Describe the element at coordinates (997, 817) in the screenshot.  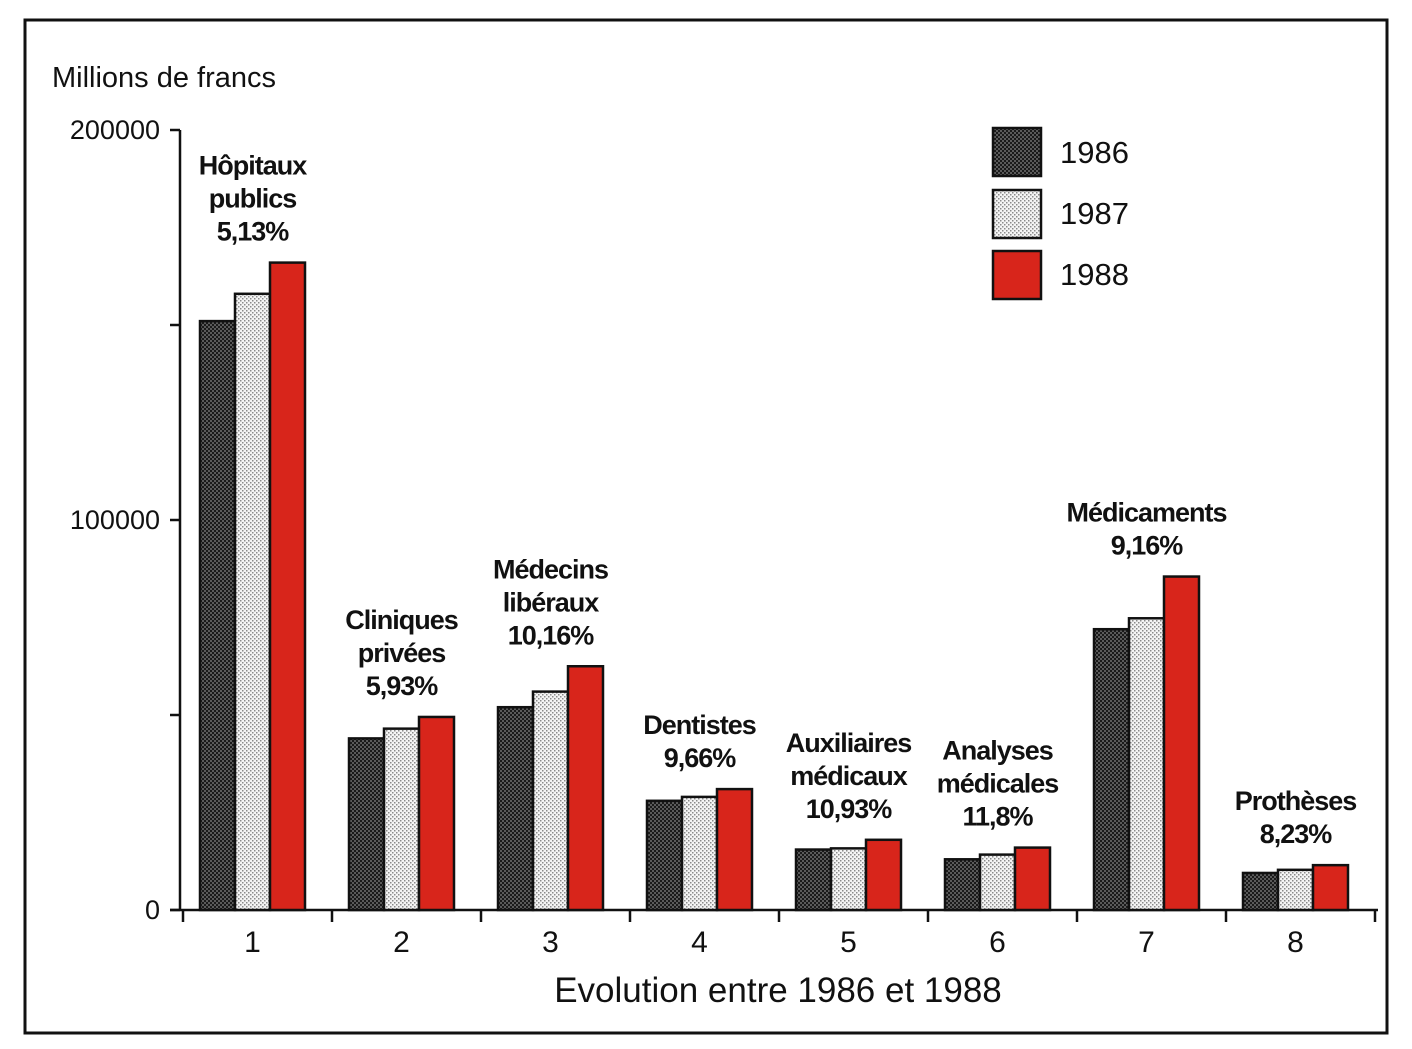
I see `category-annotation-line: 11,8%` at that location.